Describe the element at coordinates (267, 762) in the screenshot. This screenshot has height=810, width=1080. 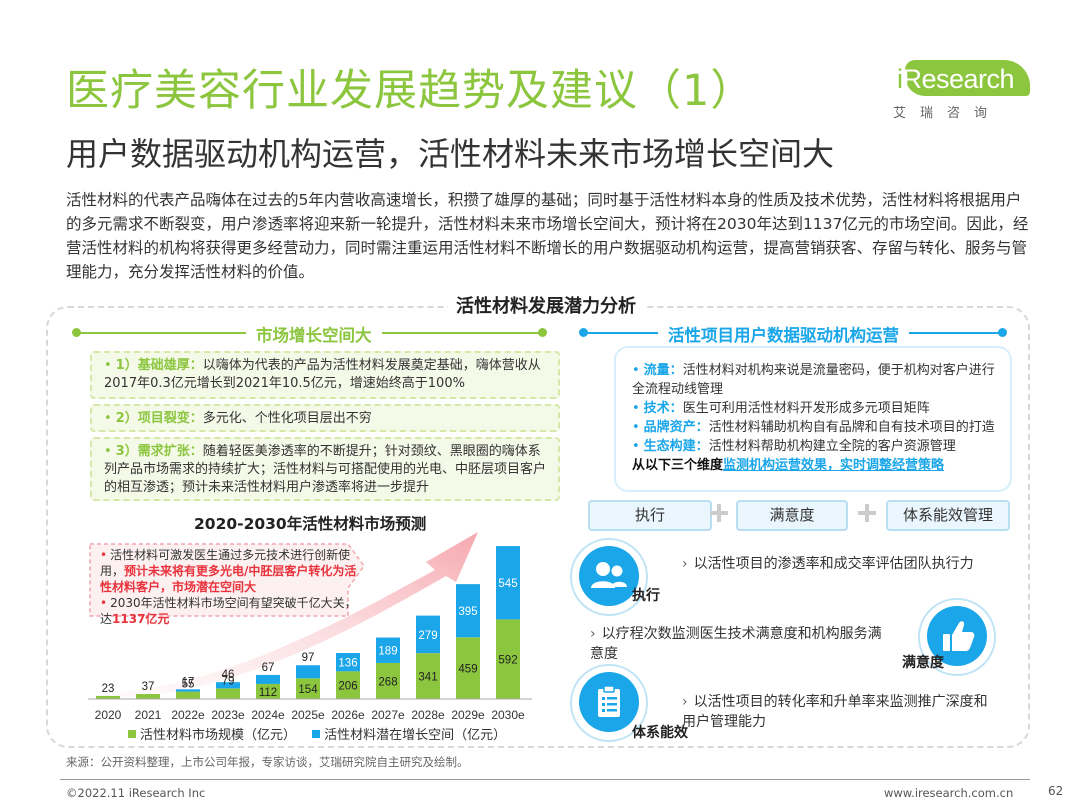
I see `source-note: 来源：公开资料整理，上市公司年报，专家访谈，艾瑞研究院自主研究及绘制。` at that location.